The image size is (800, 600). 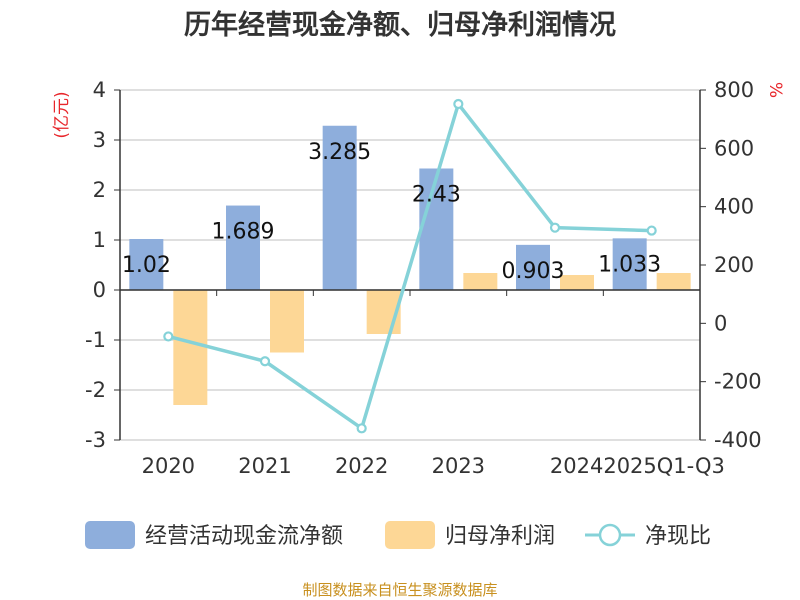 I want to click on right-axis-unit: %, so click(x=775, y=90).